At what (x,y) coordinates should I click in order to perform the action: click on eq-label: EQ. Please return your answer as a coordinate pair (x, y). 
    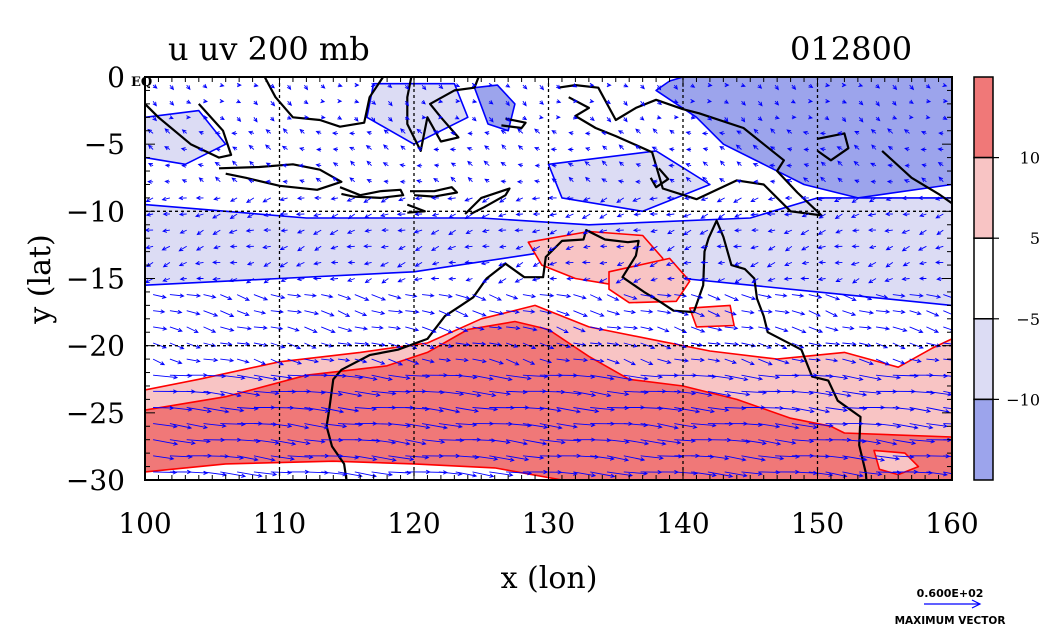
    Looking at the image, I should click on (141, 82).